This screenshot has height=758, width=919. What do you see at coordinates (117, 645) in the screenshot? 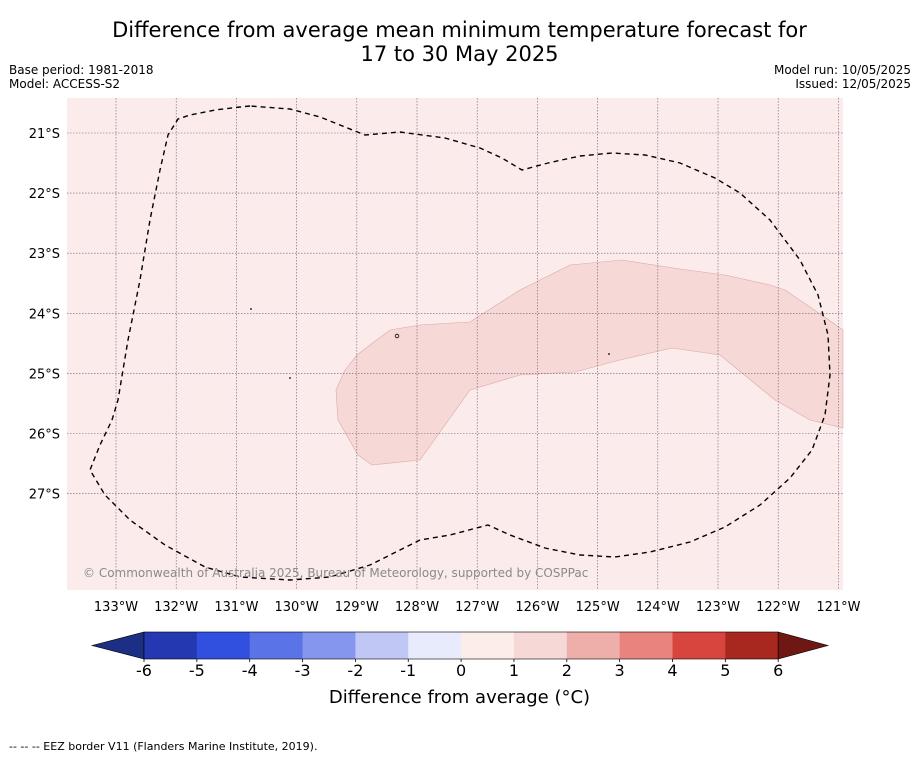
I see `colorbar-extend-low` at bounding box center [117, 645].